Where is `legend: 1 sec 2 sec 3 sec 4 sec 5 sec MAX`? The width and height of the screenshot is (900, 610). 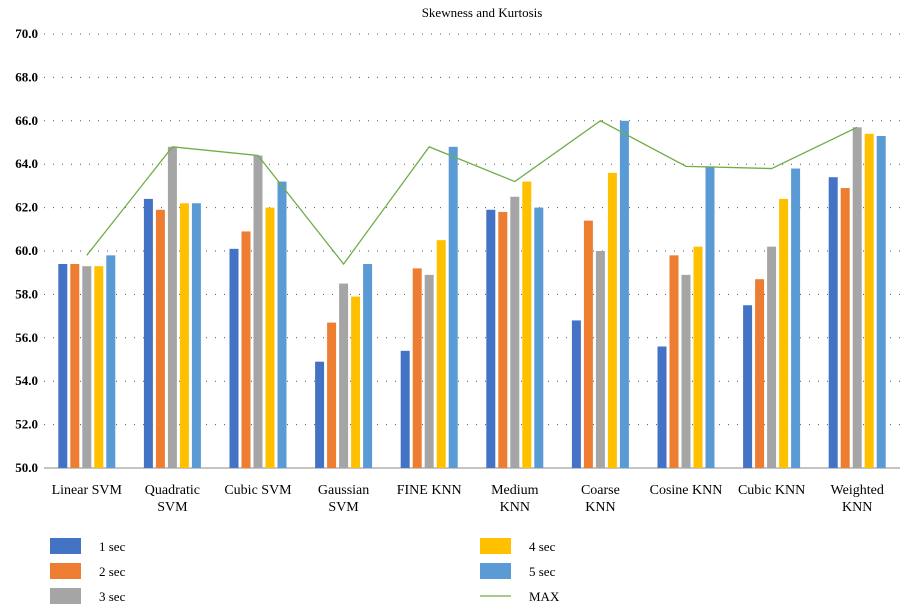 legend: 1 sec 2 sec 3 sec 4 sec 5 sec MAX is located at coordinates (305, 571).